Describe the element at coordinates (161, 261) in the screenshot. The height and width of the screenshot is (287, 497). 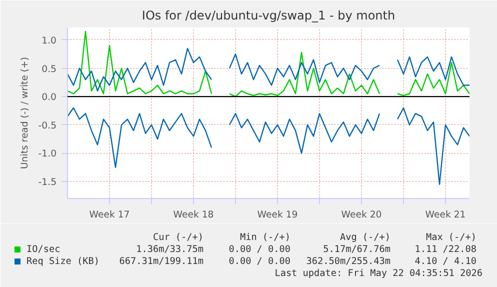
I see `text: 667.31m/199.11m` at that location.